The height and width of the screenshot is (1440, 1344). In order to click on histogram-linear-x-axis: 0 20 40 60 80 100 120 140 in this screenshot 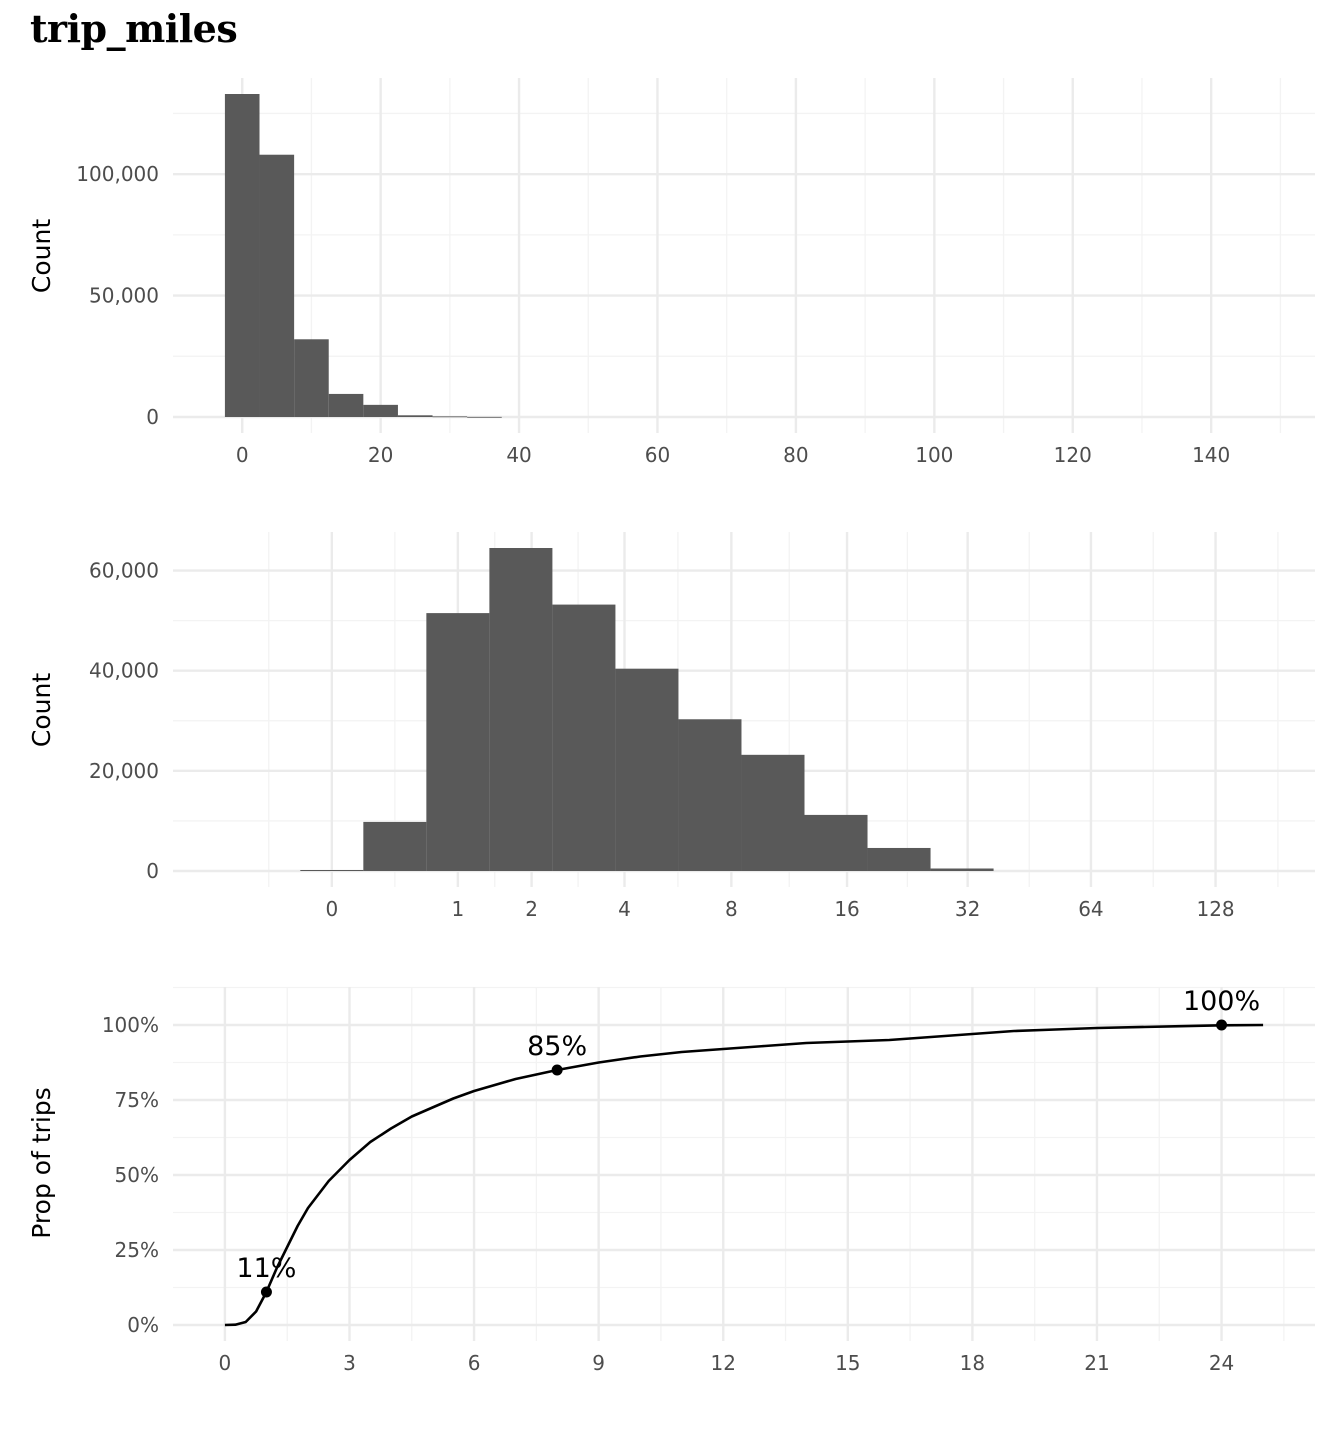, I will do `click(733, 455)`.